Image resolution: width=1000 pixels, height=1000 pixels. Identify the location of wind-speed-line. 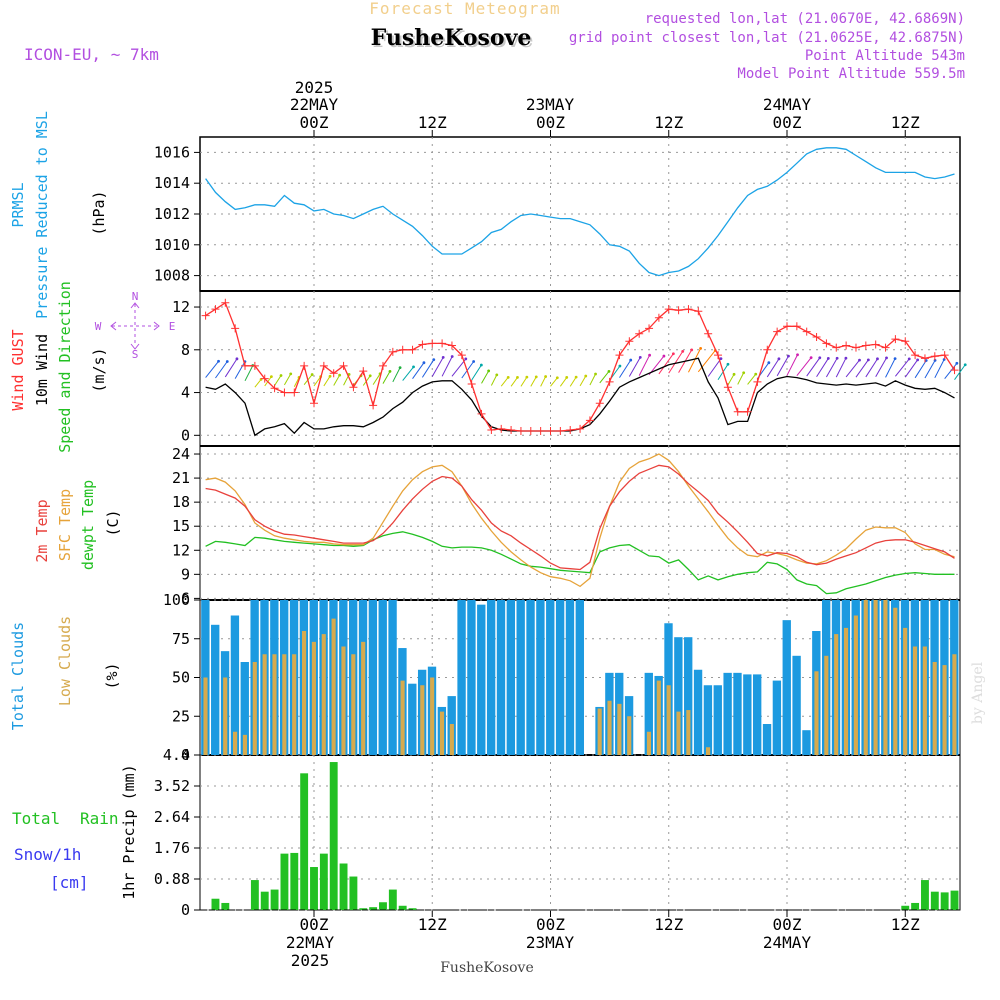
(580, 397).